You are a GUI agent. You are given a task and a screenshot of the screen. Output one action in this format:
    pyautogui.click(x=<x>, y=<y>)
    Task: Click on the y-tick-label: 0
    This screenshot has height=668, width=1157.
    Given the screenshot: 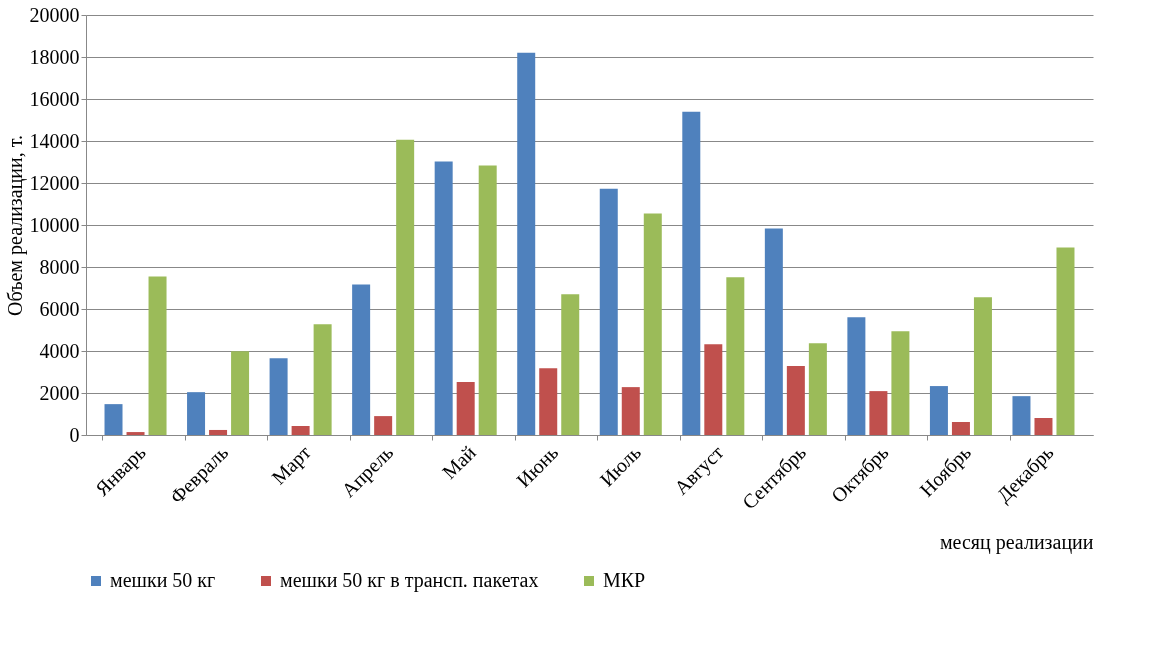 What is the action you would take?
    pyautogui.click(x=74, y=434)
    